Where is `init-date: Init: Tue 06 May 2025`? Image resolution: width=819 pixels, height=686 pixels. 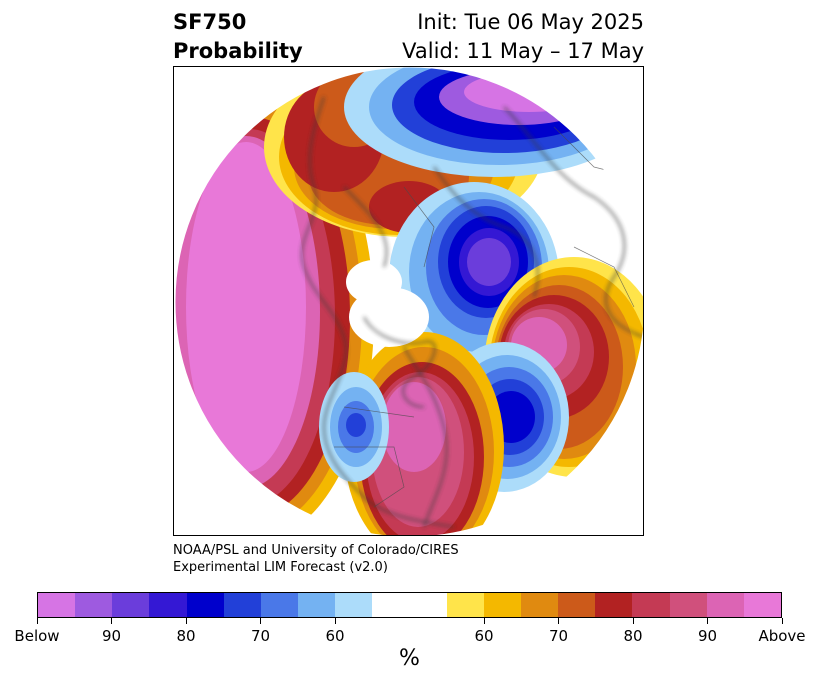
init-date: Init: Tue 06 May 2025 is located at coordinates (530, 22).